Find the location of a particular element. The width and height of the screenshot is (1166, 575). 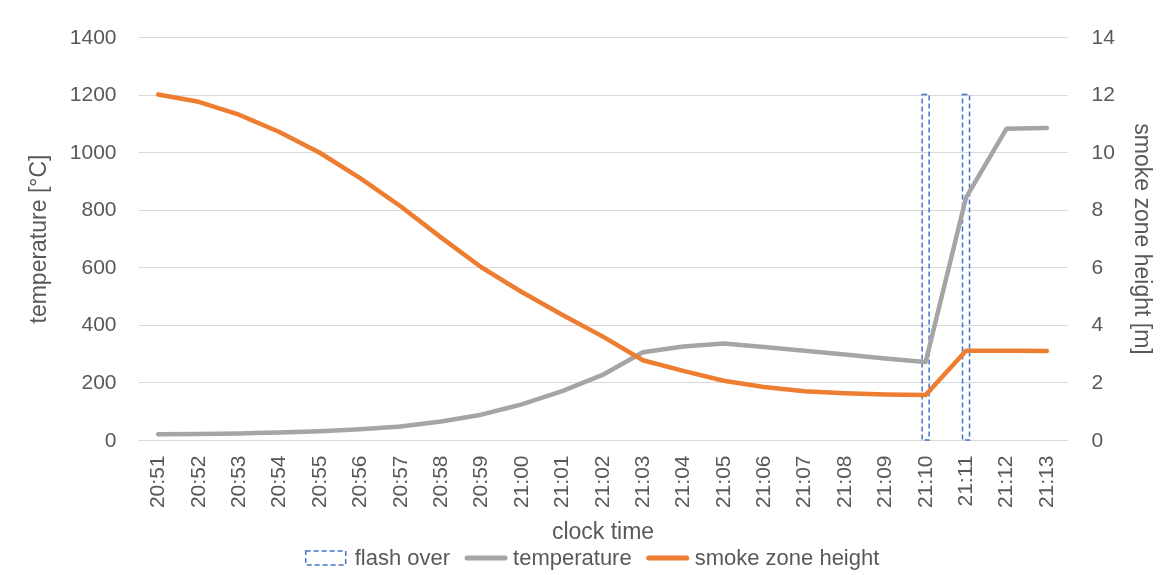

y-tick-label: 1200 is located at coordinates (93, 94).